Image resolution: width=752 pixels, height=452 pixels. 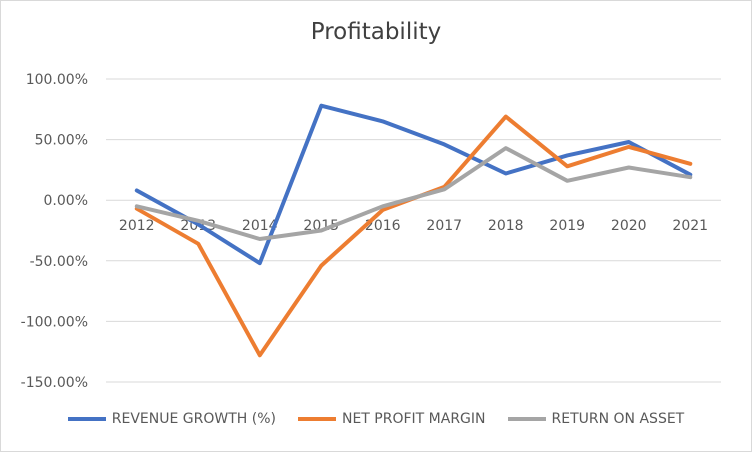 What do you see at coordinates (137, 226) in the screenshot?
I see `x-tick-label: 2012` at bounding box center [137, 226].